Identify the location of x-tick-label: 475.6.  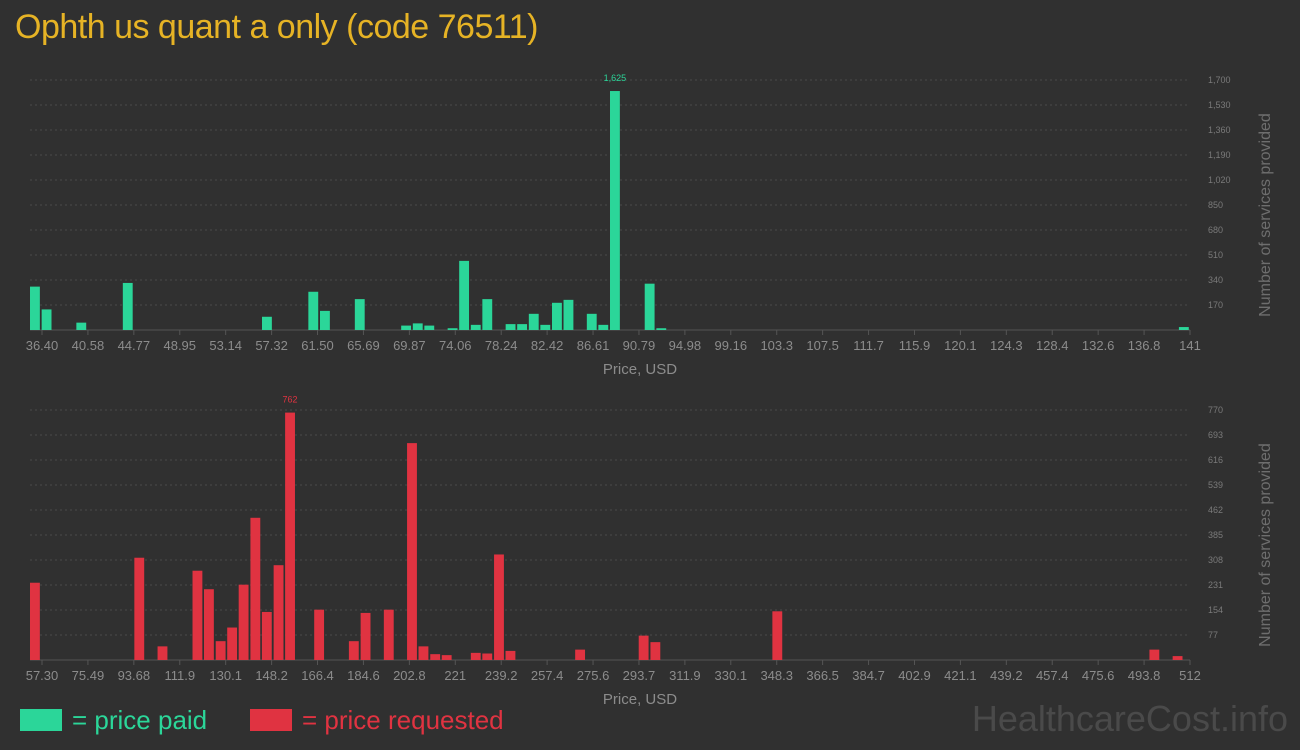
(1098, 675).